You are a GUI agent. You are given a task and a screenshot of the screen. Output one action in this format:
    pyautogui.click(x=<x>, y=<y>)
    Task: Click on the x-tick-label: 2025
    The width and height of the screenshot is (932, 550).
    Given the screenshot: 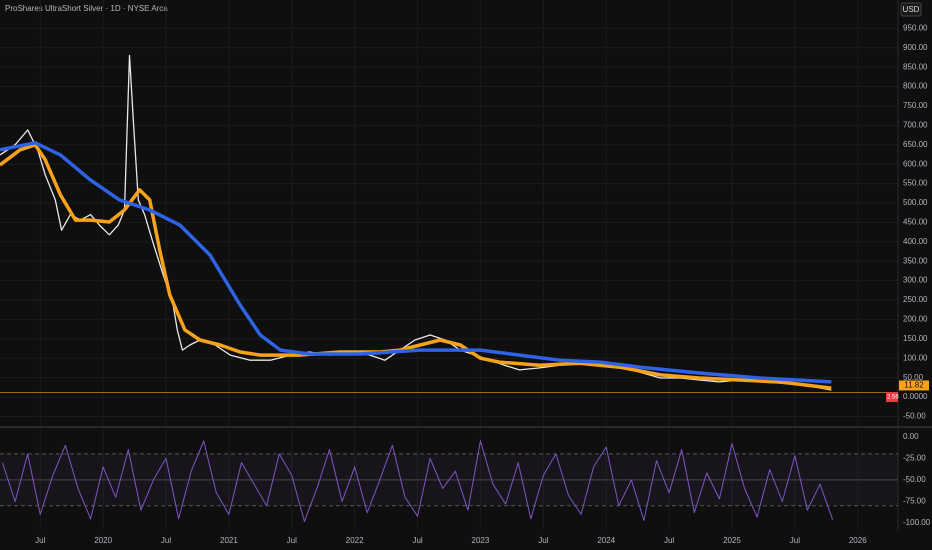 What is the action you would take?
    pyautogui.click(x=732, y=540)
    